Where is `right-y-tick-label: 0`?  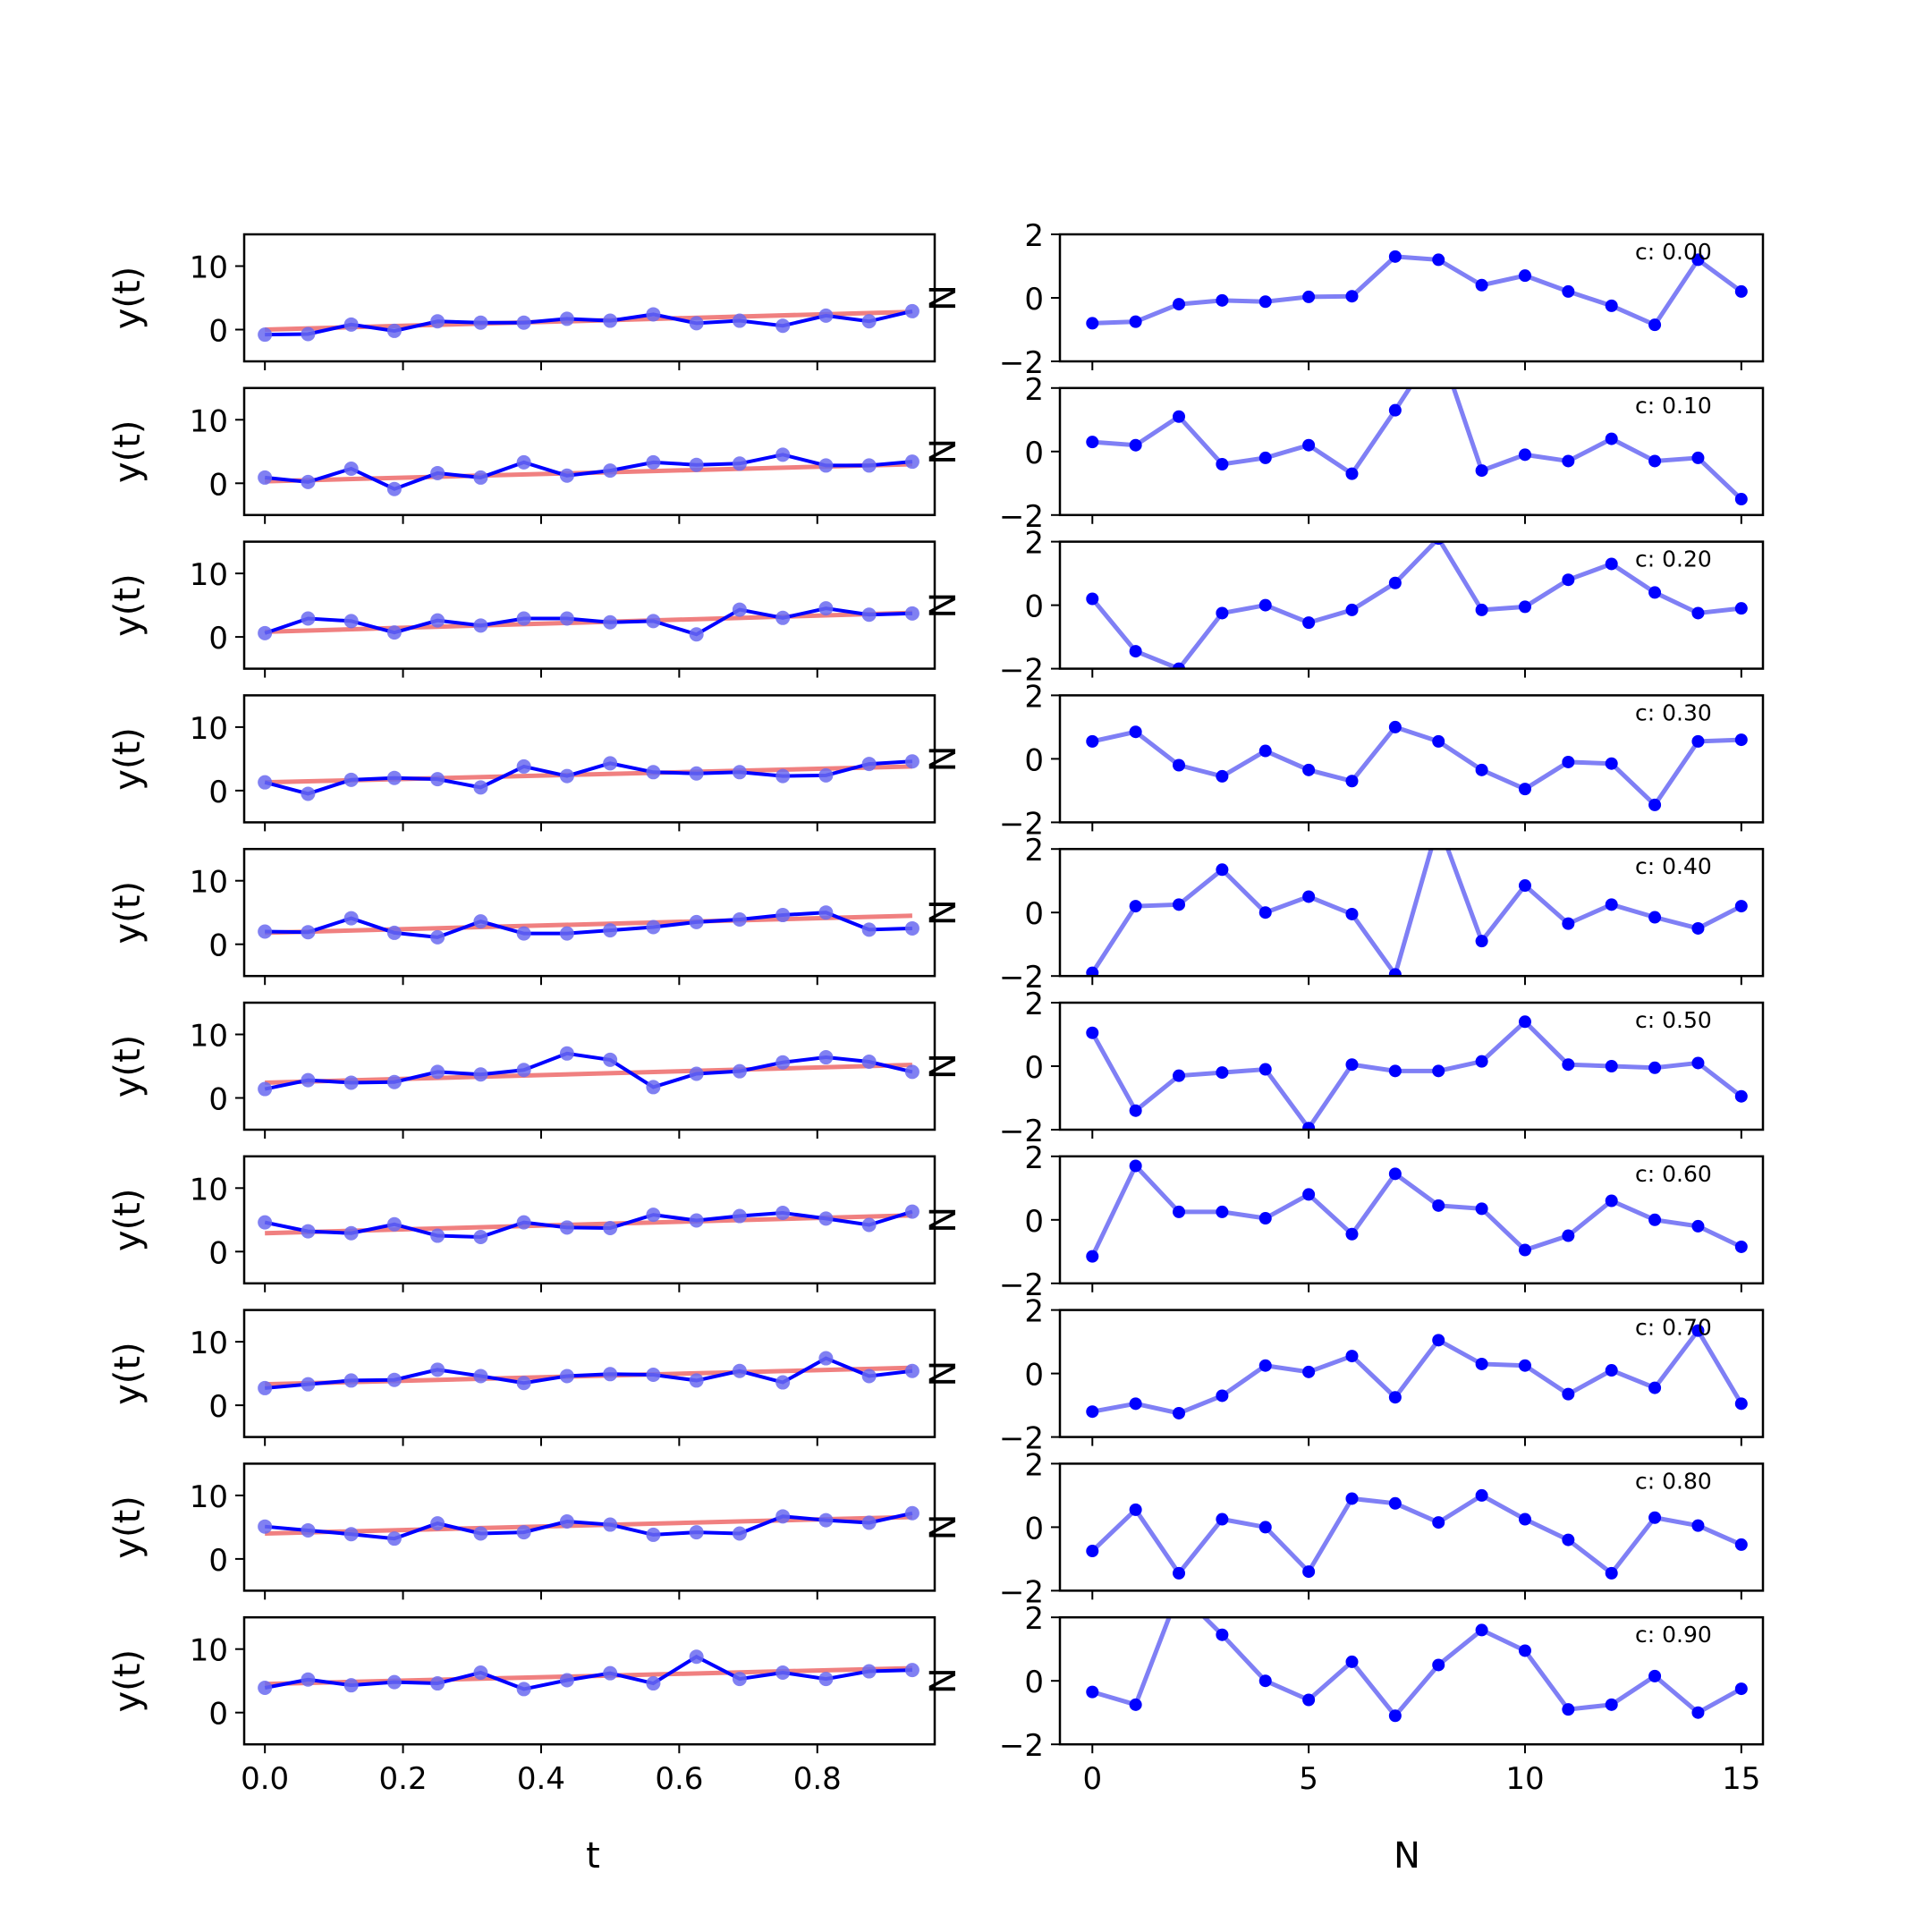 right-y-tick-label: 0 is located at coordinates (1034, 607).